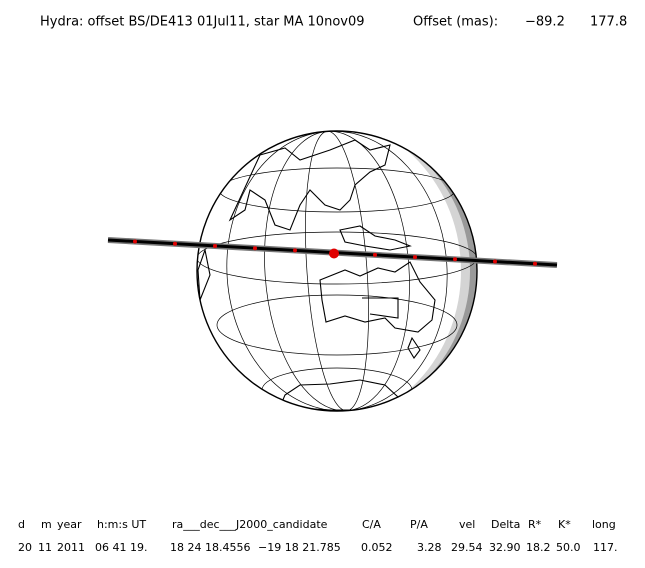 Image resolution: width=645 pixels, height=568 pixels. What do you see at coordinates (46, 524) in the screenshot?
I see `column-header: m` at bounding box center [46, 524].